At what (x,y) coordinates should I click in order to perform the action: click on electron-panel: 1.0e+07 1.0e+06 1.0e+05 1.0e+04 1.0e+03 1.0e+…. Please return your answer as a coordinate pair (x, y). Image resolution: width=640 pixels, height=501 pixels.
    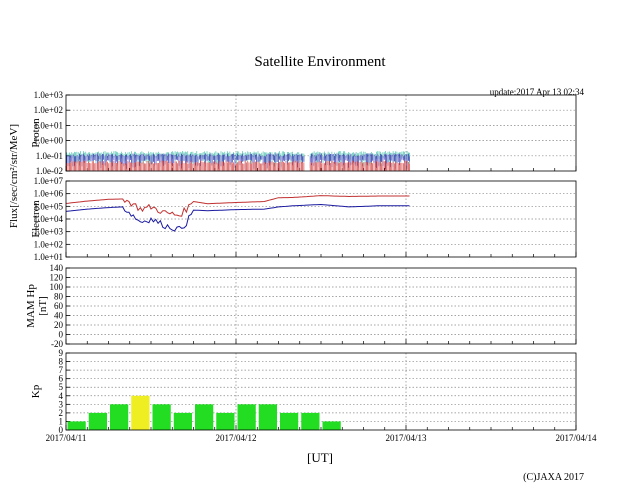
    Looking at the image, I should click on (303, 219).